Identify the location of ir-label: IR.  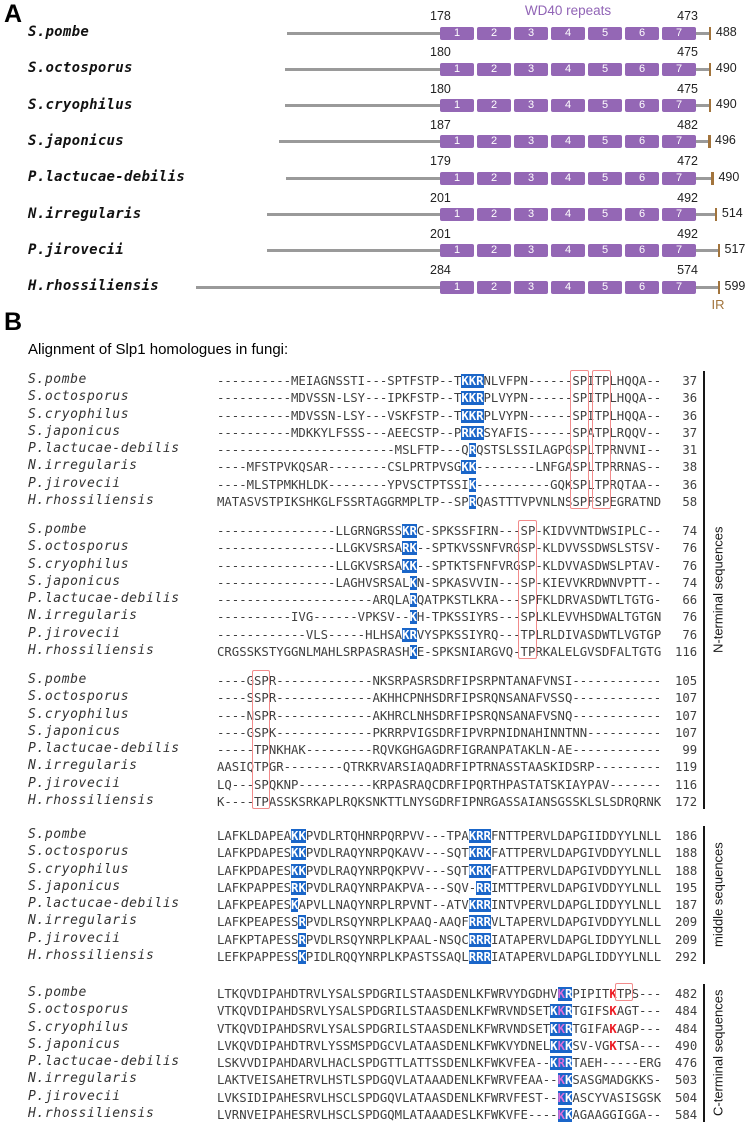
(718, 304).